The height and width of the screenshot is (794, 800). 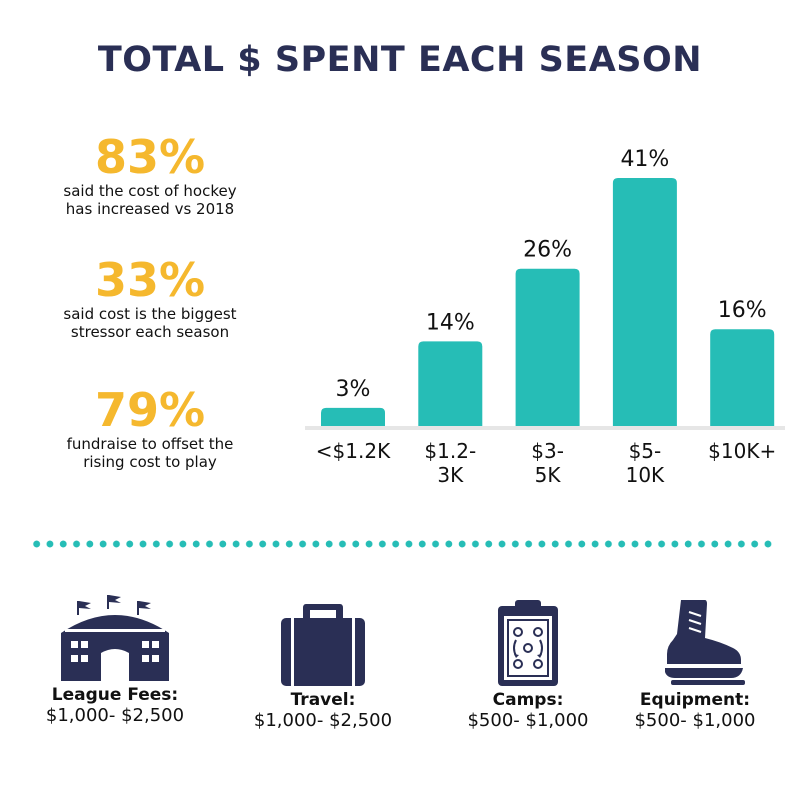 What do you see at coordinates (402, 544) in the screenshot?
I see `dotted-divider` at bounding box center [402, 544].